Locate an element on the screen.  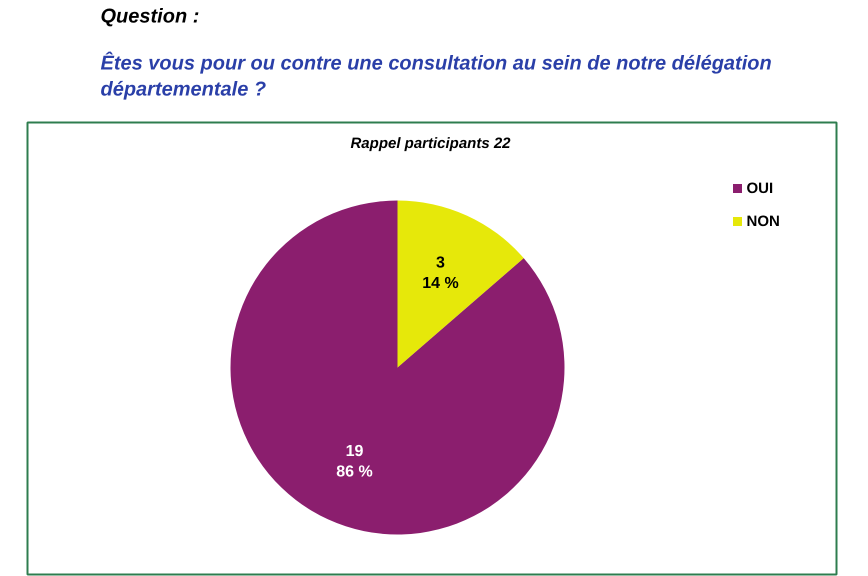
legend-label: NON is located at coordinates (763, 221).